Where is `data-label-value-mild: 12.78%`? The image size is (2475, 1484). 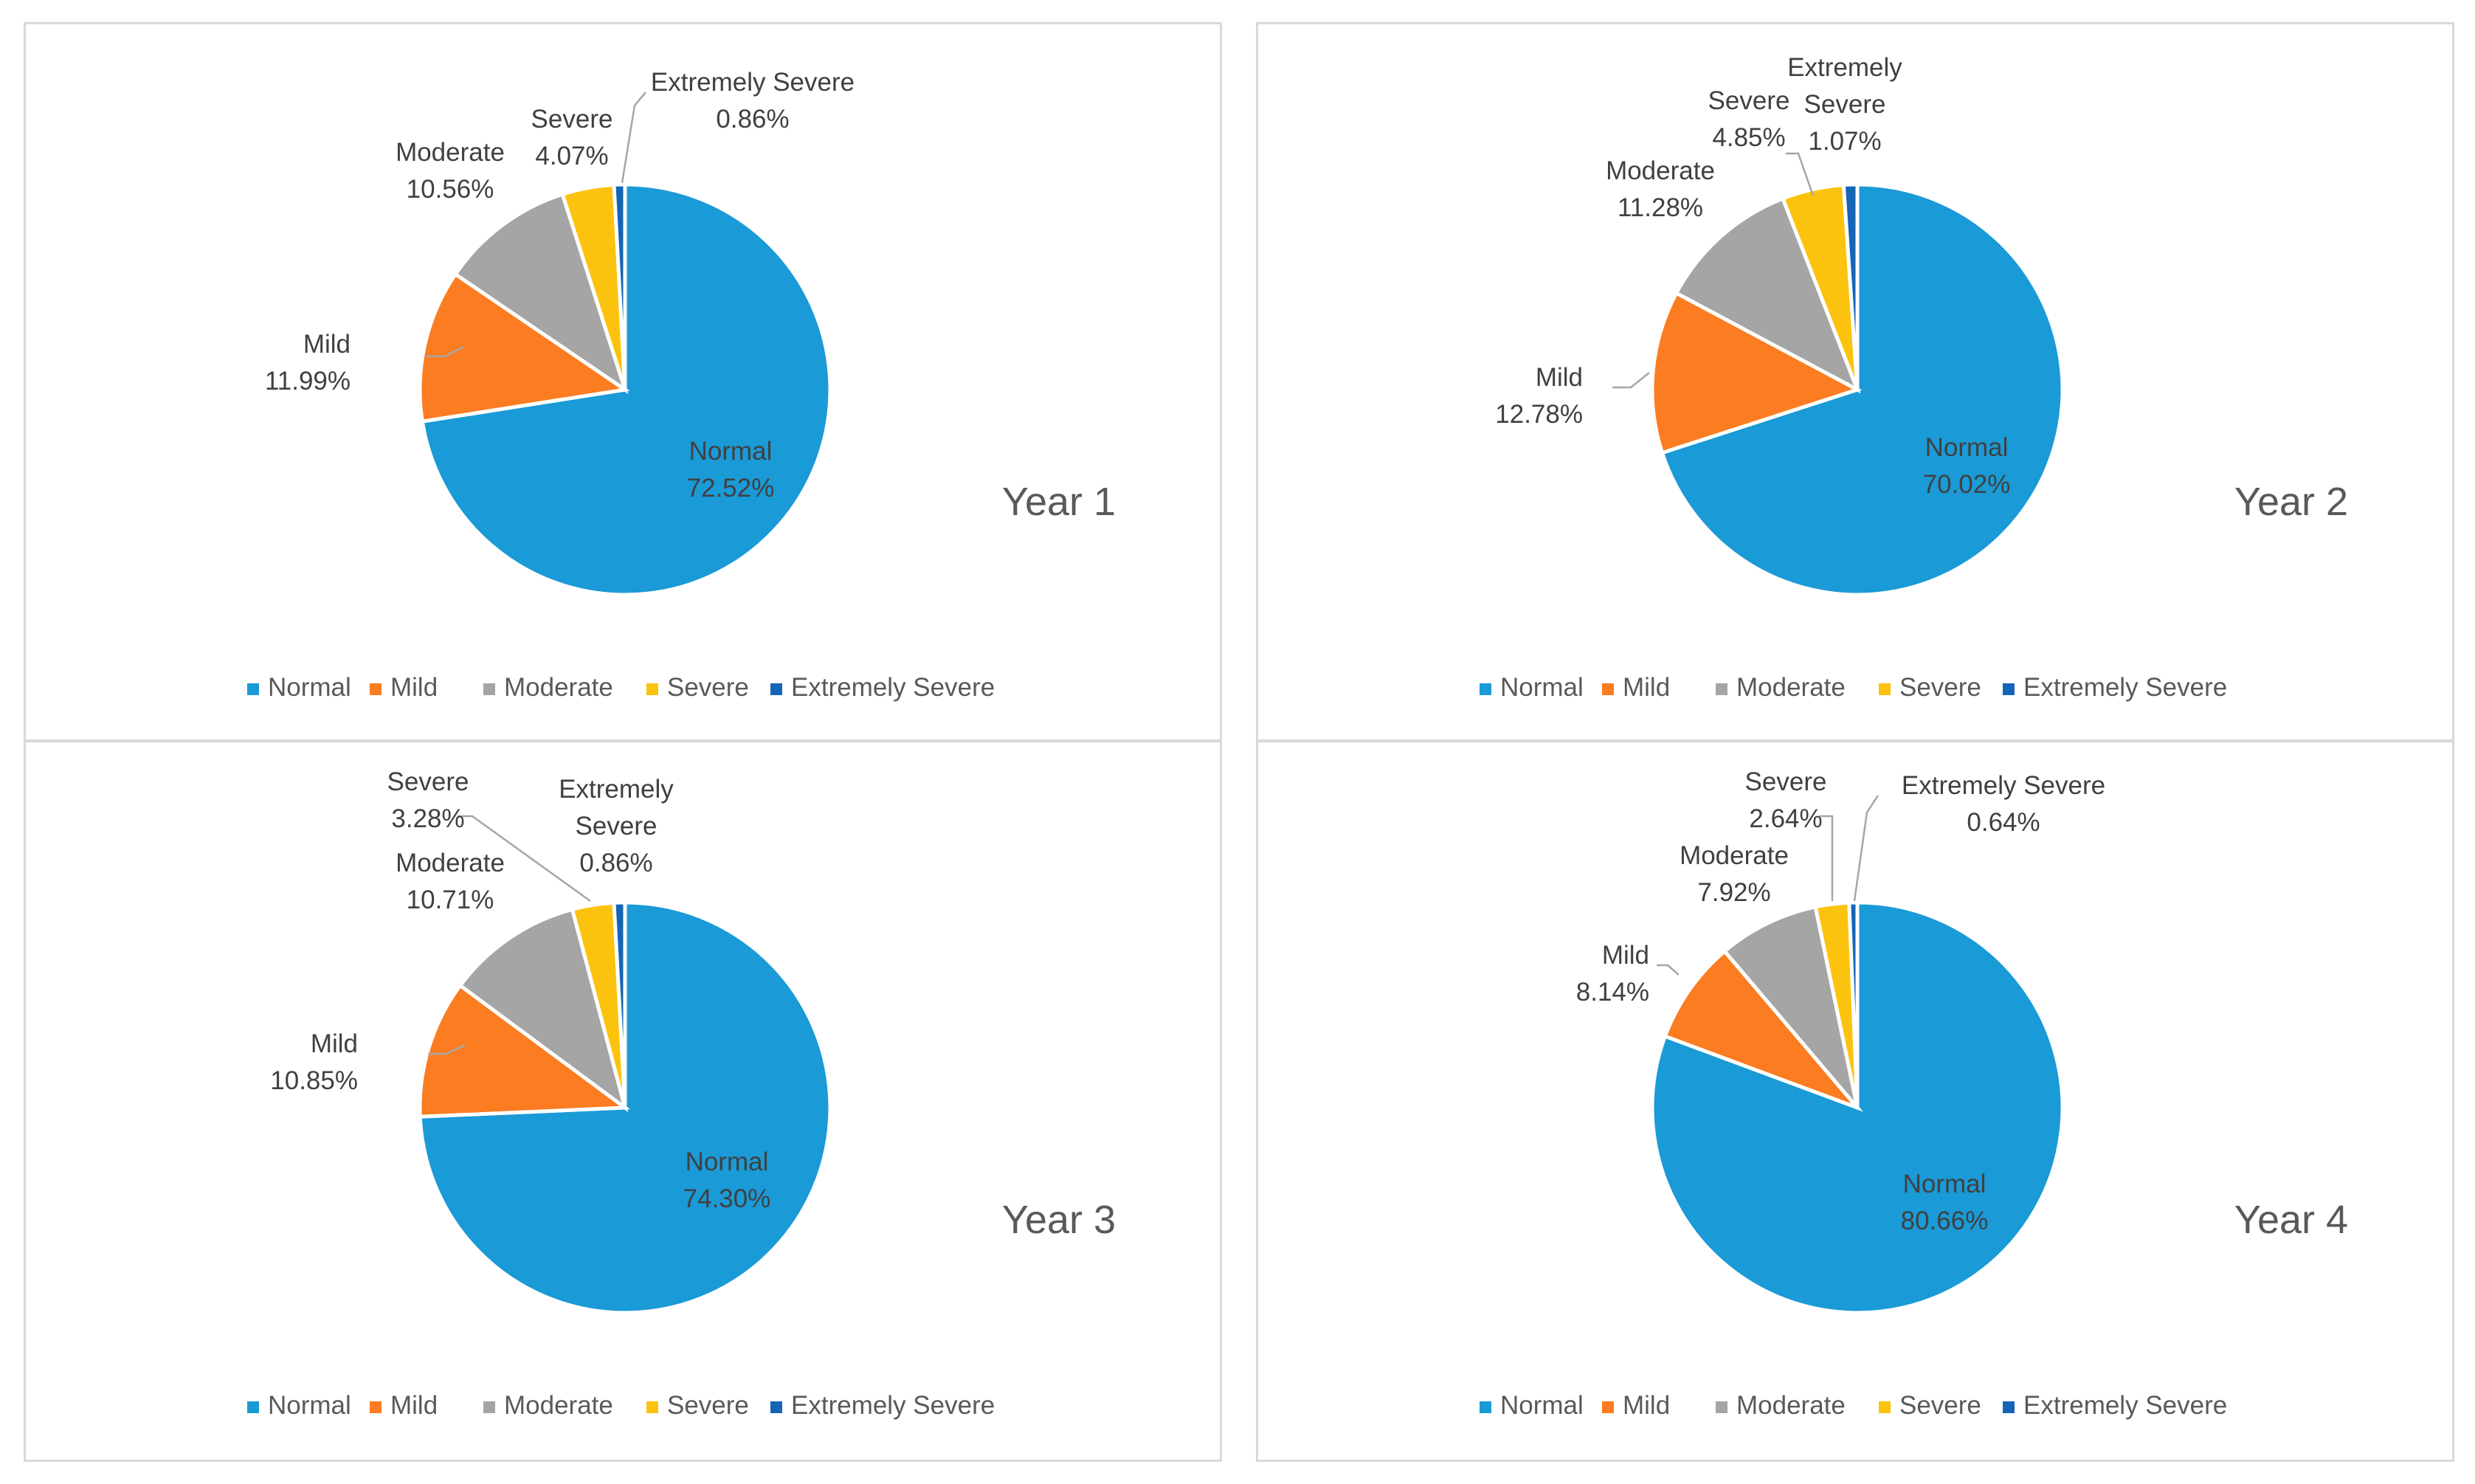
data-label-value-mild: 12.78% is located at coordinates (1539, 414).